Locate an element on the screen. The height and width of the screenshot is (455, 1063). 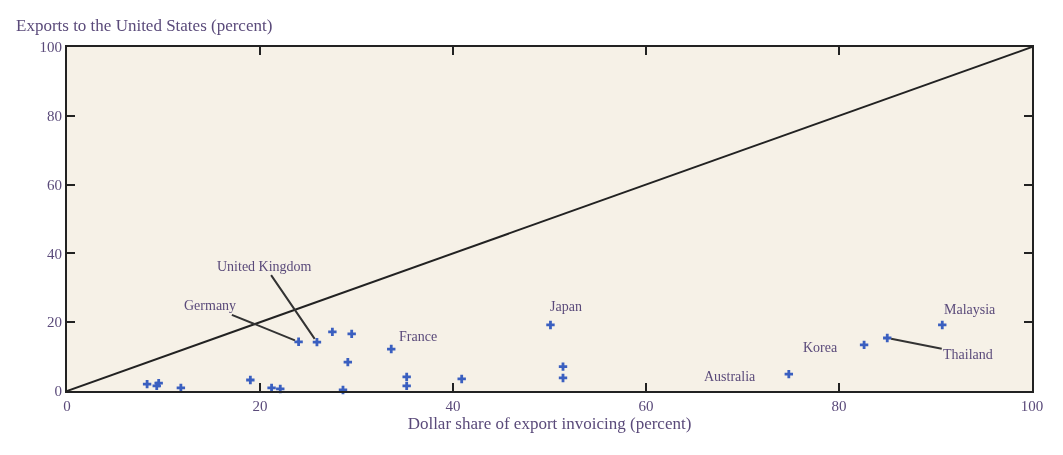
annotation: Australia is located at coordinates (730, 376).